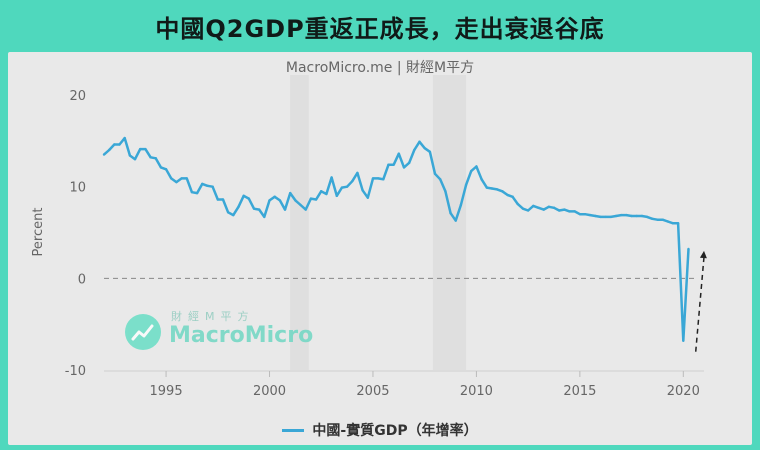 This screenshot has height=450, width=760. Describe the element at coordinates (166, 391) in the screenshot. I see `x-tick-label: 1995` at that location.